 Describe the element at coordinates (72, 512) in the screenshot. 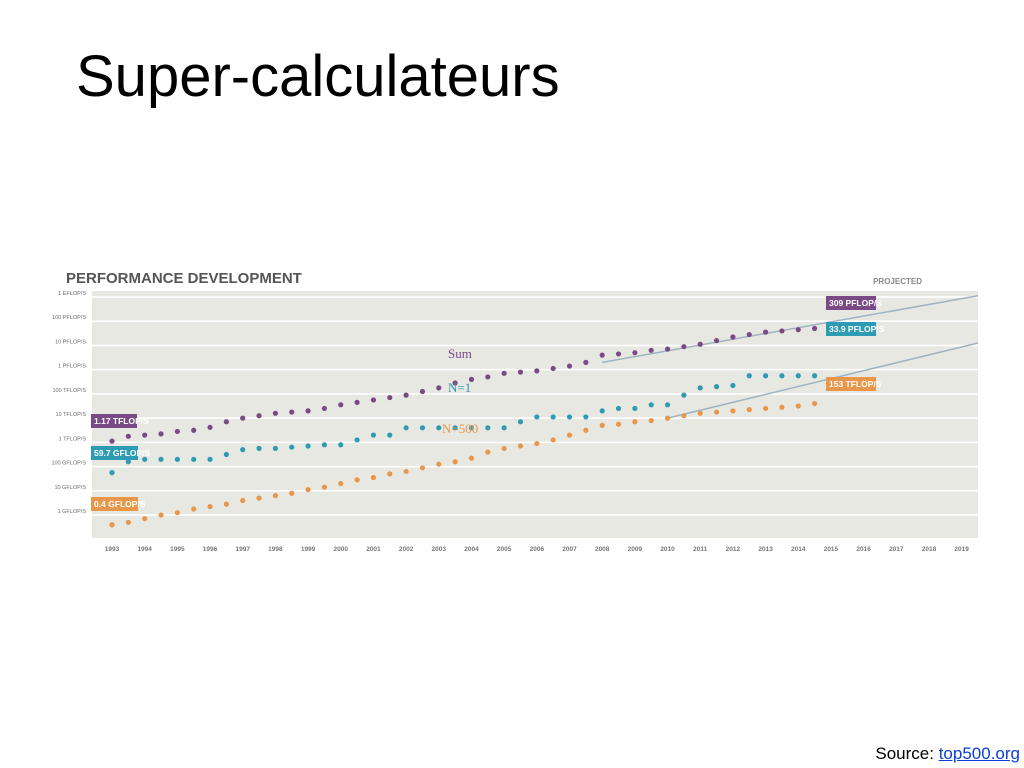

I see `y-tick-label: 1 GFLOP/S` at that location.